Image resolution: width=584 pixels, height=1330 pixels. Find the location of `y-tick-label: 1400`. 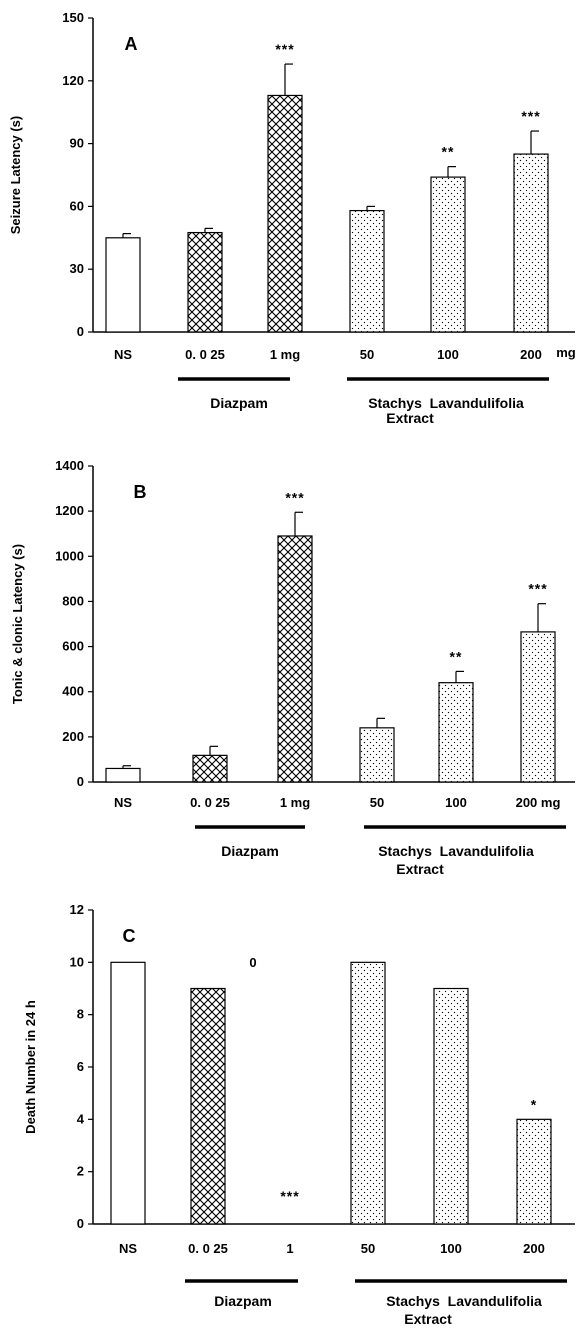

y-tick-label: 1400 is located at coordinates (69, 465).